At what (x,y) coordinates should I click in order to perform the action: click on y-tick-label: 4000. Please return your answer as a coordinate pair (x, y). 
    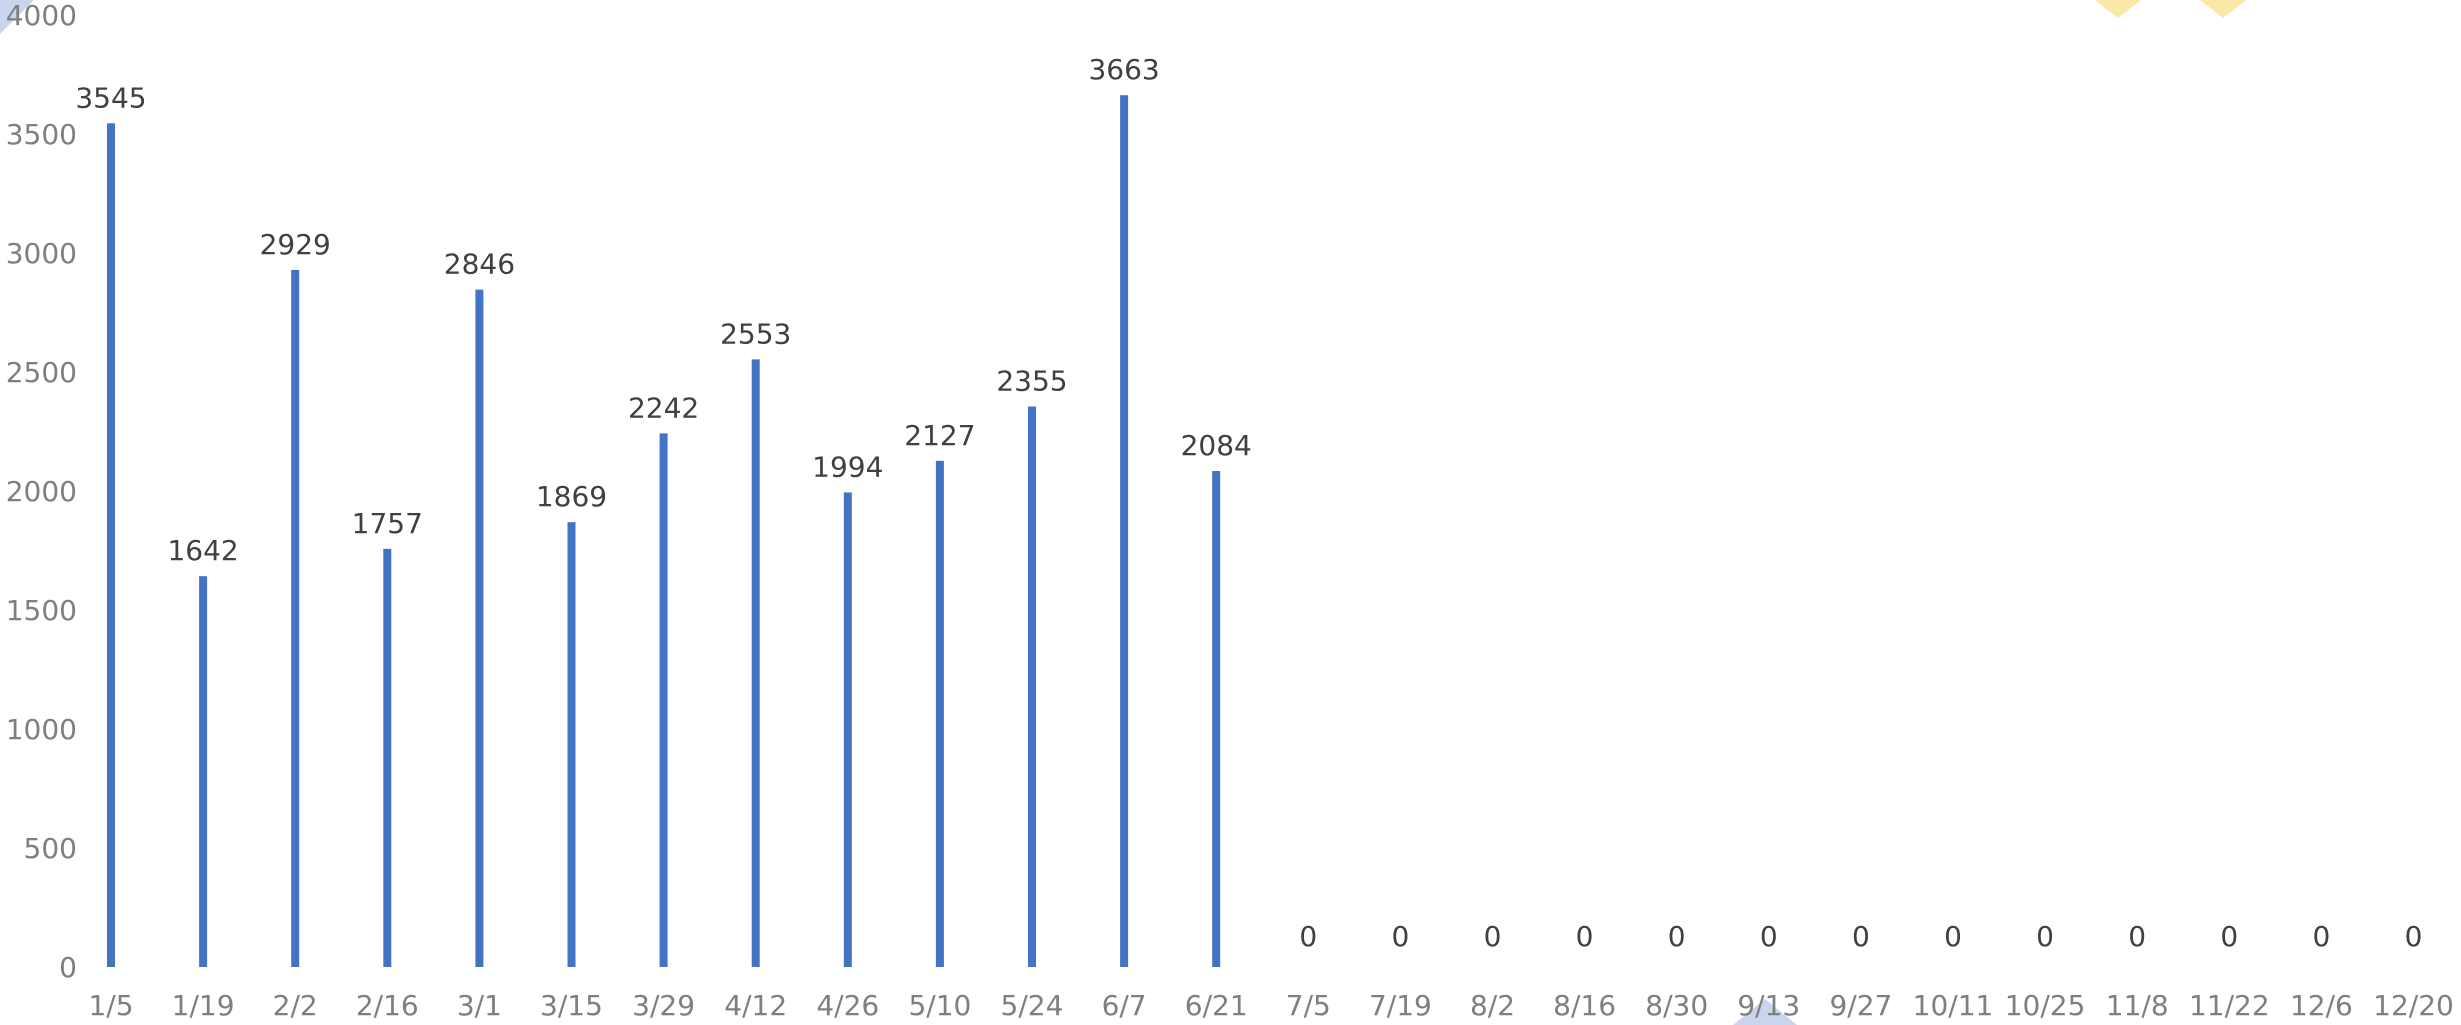
    Looking at the image, I should click on (41, 16).